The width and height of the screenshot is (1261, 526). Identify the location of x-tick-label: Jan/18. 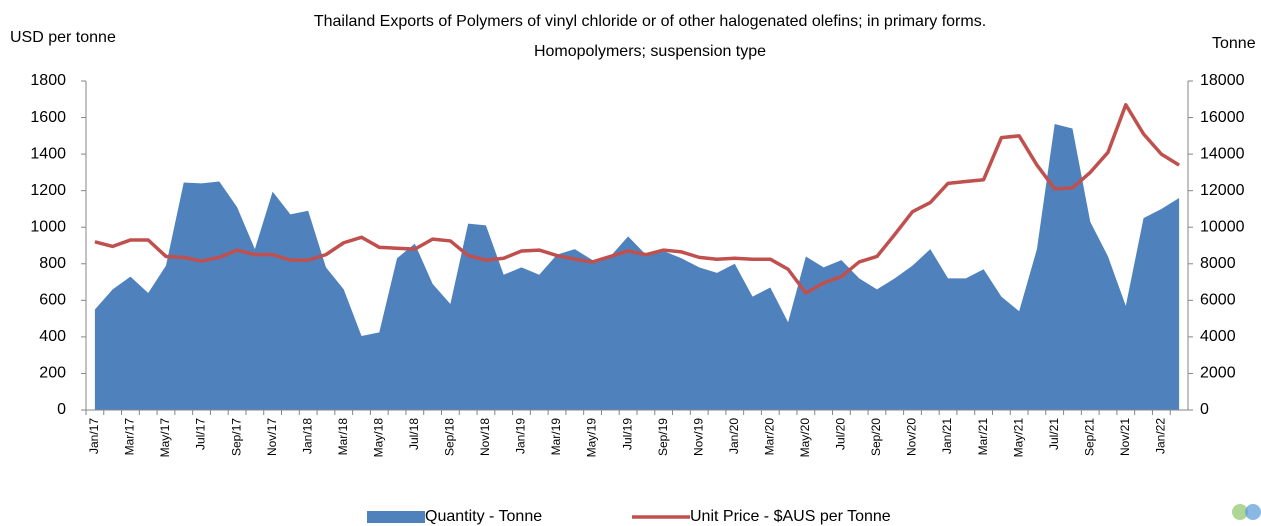
(307, 436).